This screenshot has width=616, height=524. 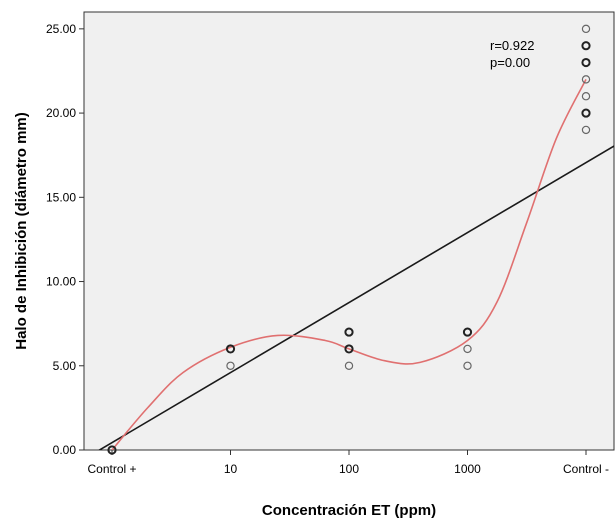 I want to click on x-tick-label: Control -, so click(x=586, y=469).